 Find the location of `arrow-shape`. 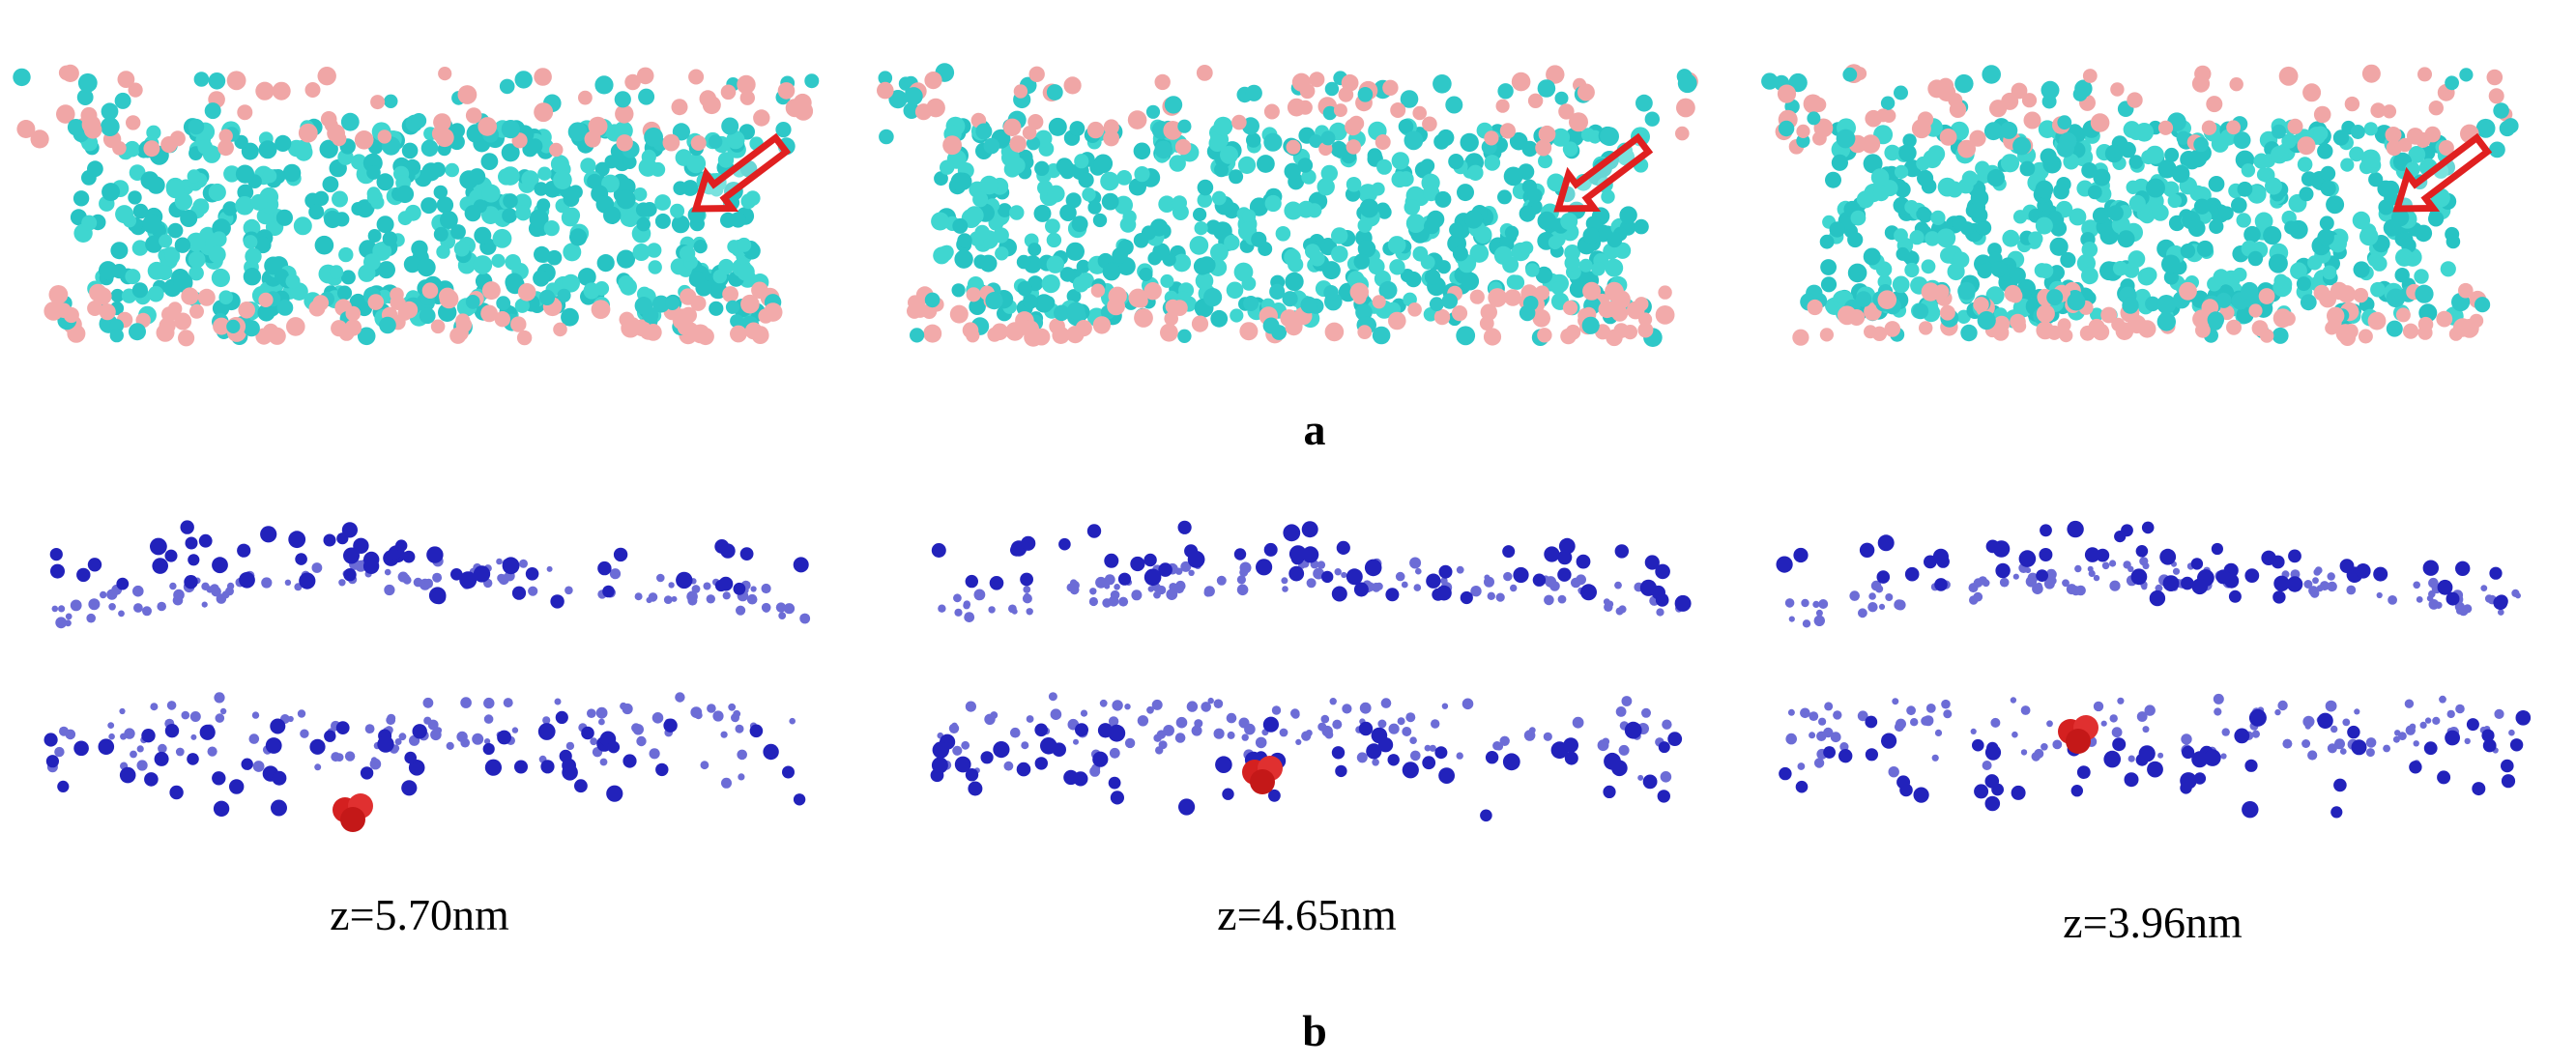

arrow-shape is located at coordinates (1603, 172).